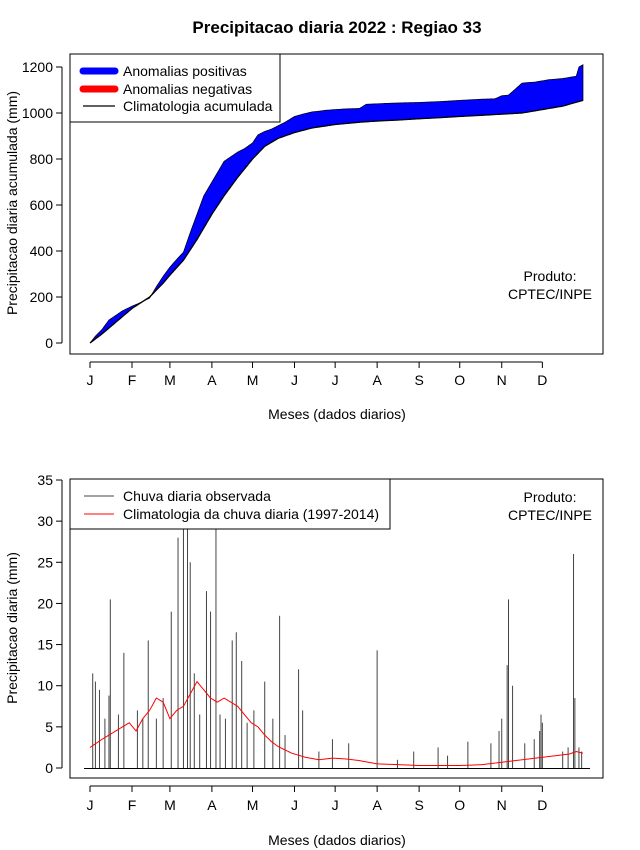  What do you see at coordinates (37, 67) in the screenshot?
I see `y-tick-label-1200: 1200` at bounding box center [37, 67].